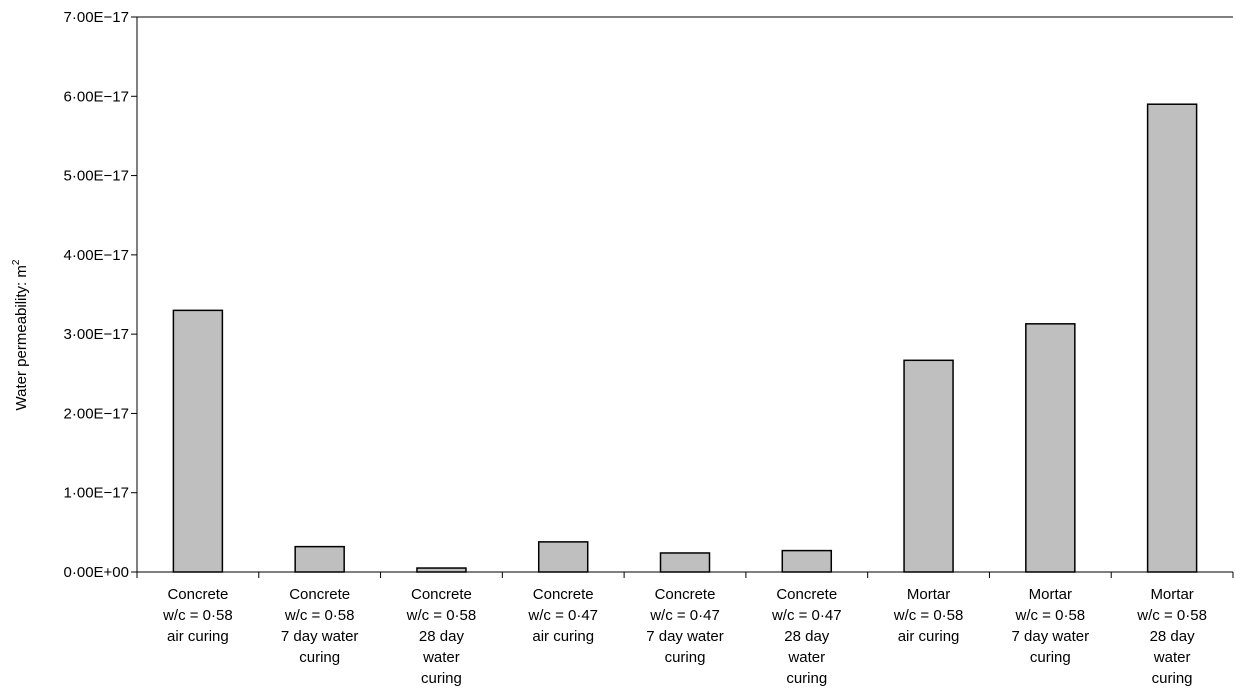 This screenshot has height=700, width=1236. I want to click on x-category-label: Concrete w/c = 0·47 28 day water curing, so click(806, 636).